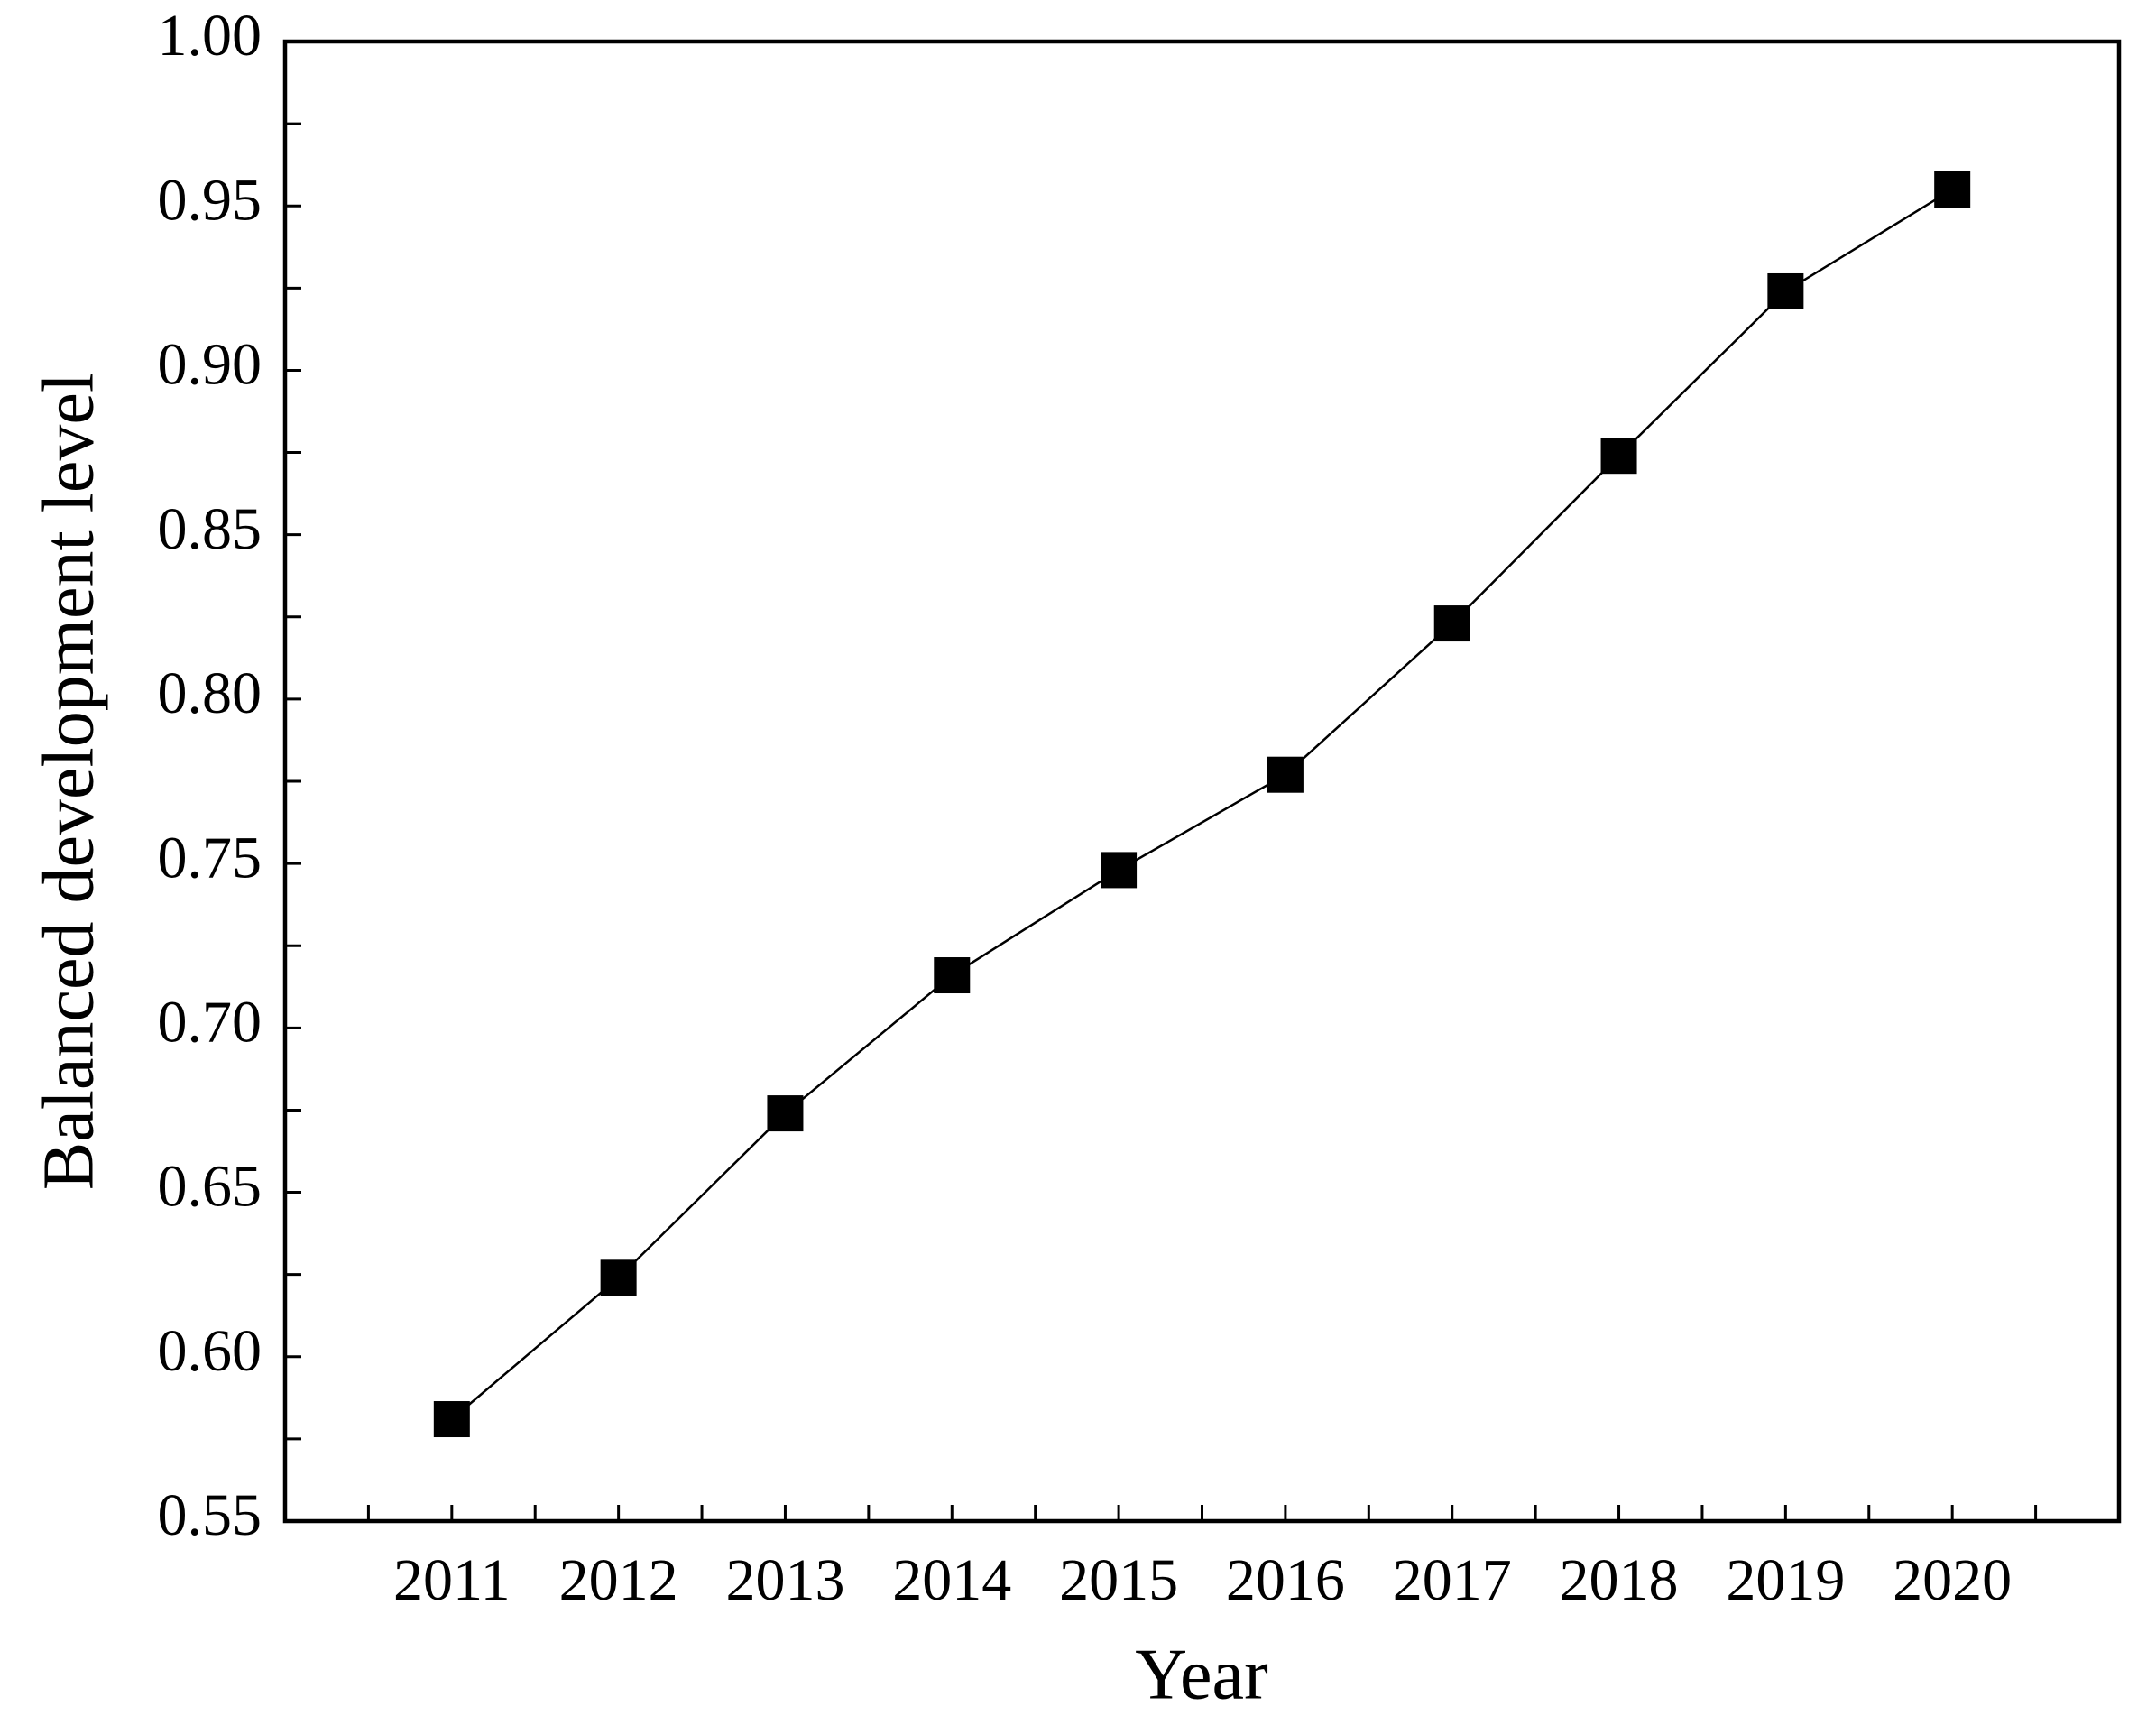 The width and height of the screenshot is (2156, 1725). I want to click on x-axis-title: Year, so click(1201, 1675).